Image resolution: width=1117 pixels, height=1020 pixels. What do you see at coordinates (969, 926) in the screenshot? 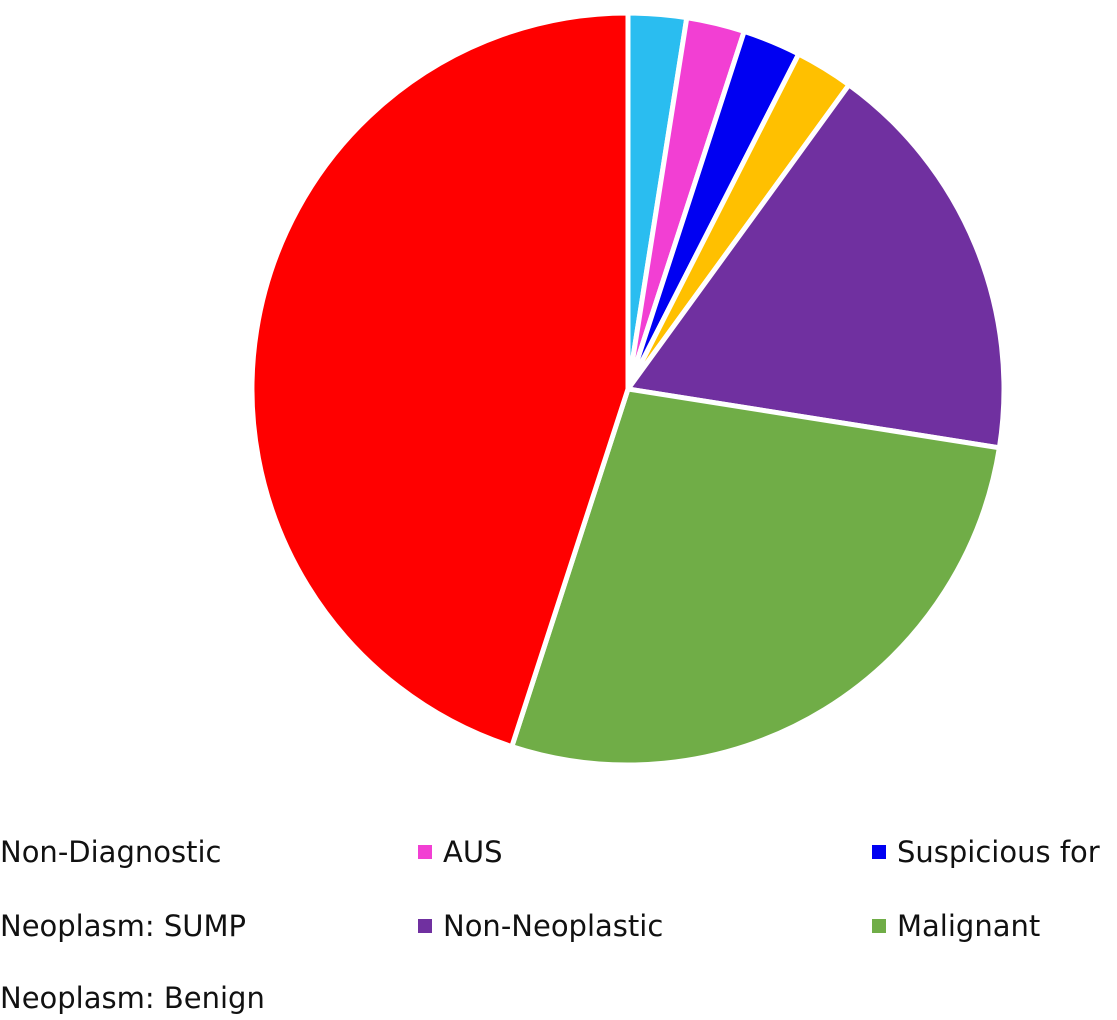
I see `legend-label-malignant: Malignant` at bounding box center [969, 926].